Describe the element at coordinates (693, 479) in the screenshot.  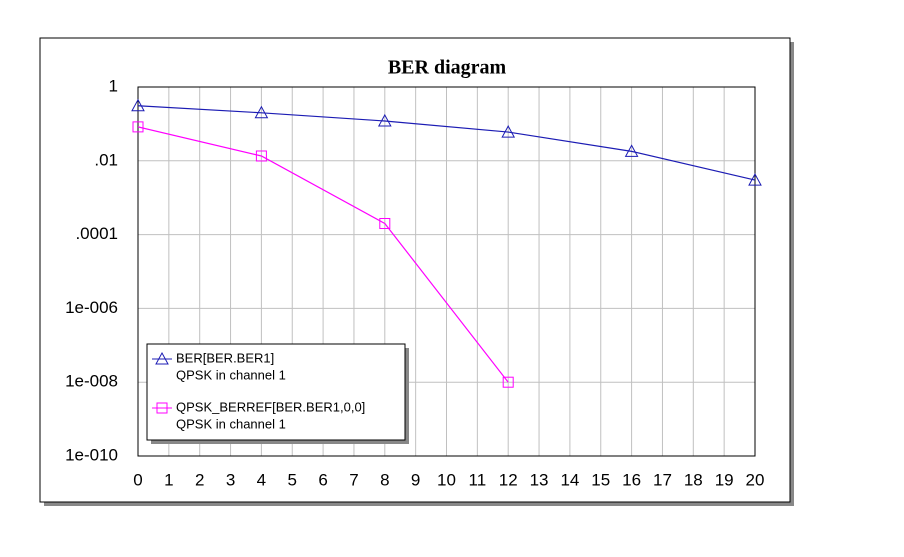
I see `x-tick-label: 18` at that location.